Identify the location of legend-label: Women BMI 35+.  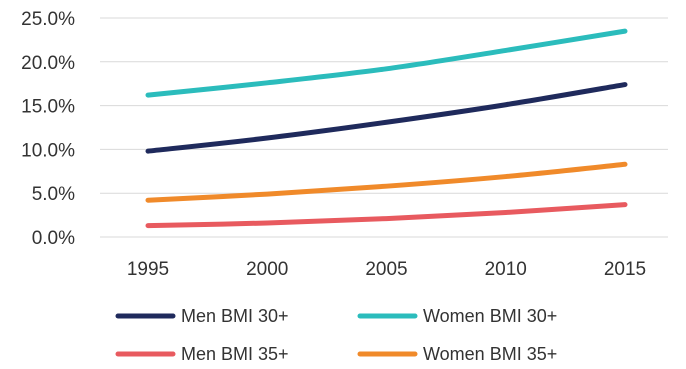
(490, 354).